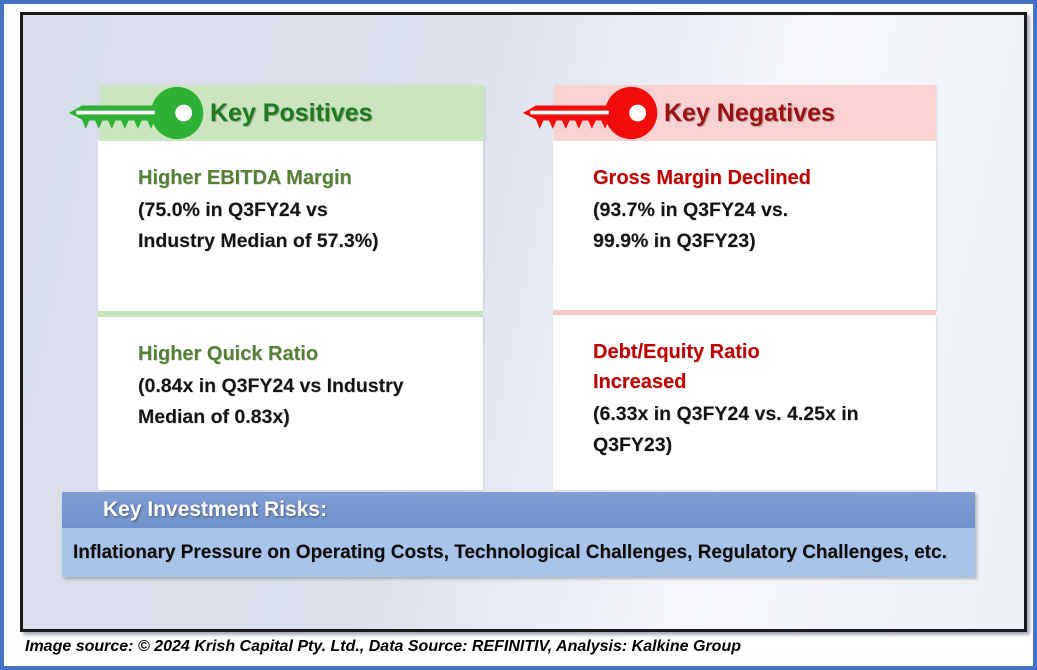  What do you see at coordinates (271, 386) in the screenshot?
I see `detail-line: (0.84x in Q3FY24 vs Industry` at bounding box center [271, 386].